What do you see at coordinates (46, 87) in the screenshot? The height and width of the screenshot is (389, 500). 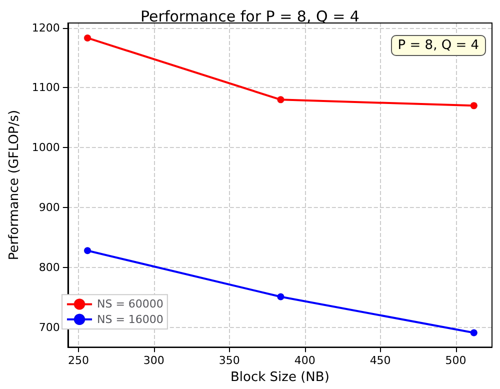 I see `y-tick-label: 1100` at bounding box center [46, 87].